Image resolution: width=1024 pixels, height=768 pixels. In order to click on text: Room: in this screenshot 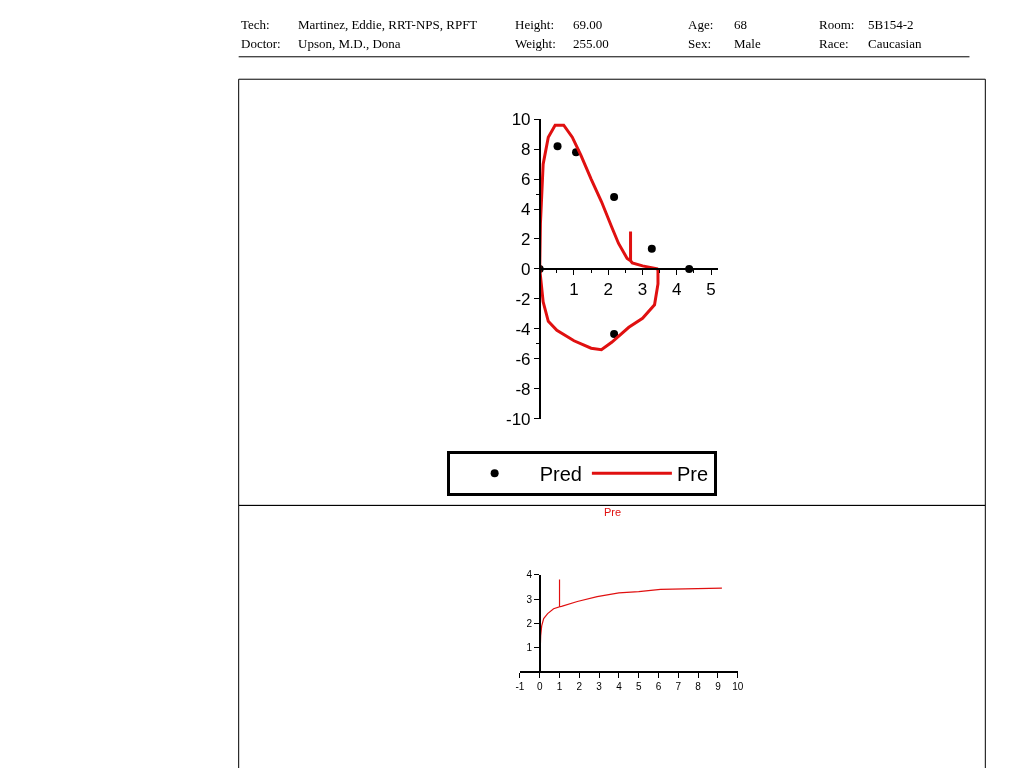, I will do `click(837, 24)`.